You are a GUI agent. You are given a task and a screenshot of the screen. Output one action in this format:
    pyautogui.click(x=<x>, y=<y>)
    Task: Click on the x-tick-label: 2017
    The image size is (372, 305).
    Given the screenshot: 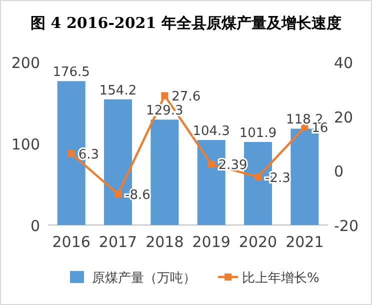 What is the action you would take?
    pyautogui.click(x=118, y=242)
    